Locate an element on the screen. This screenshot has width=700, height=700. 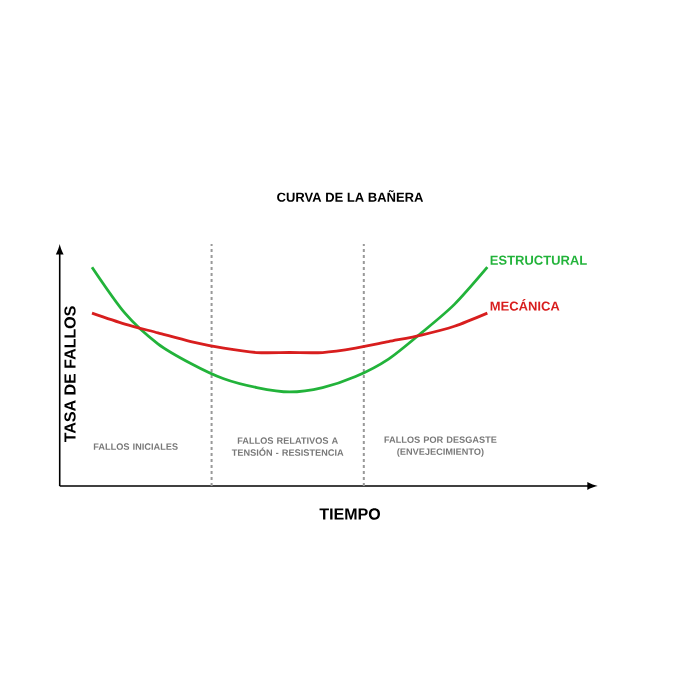
y-axis-title: TASA DE FALLOS is located at coordinates (70, 374).